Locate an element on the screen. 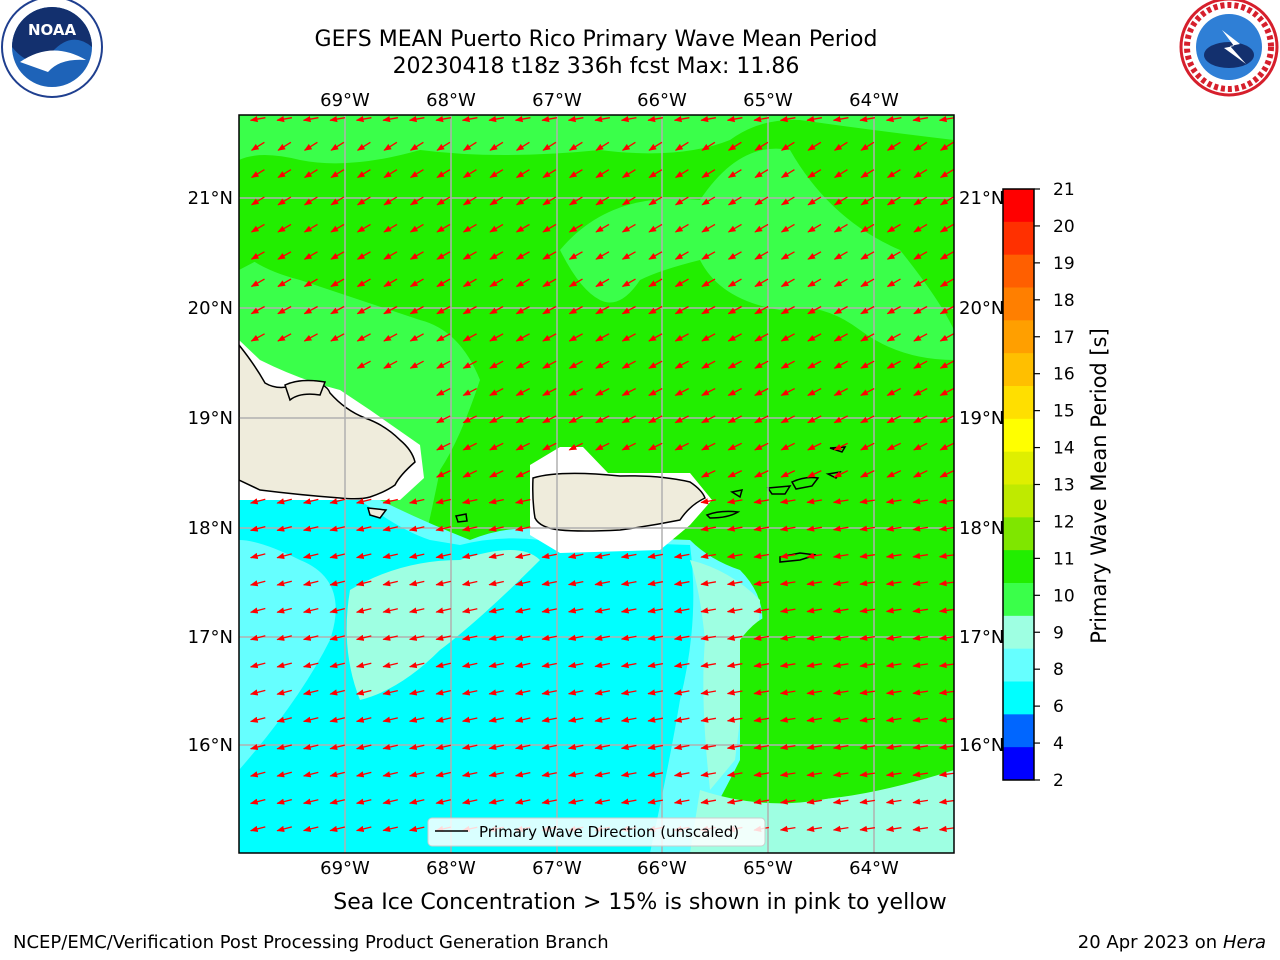 The width and height of the screenshot is (1280, 960). tortuga-island is located at coordinates (305, 390).